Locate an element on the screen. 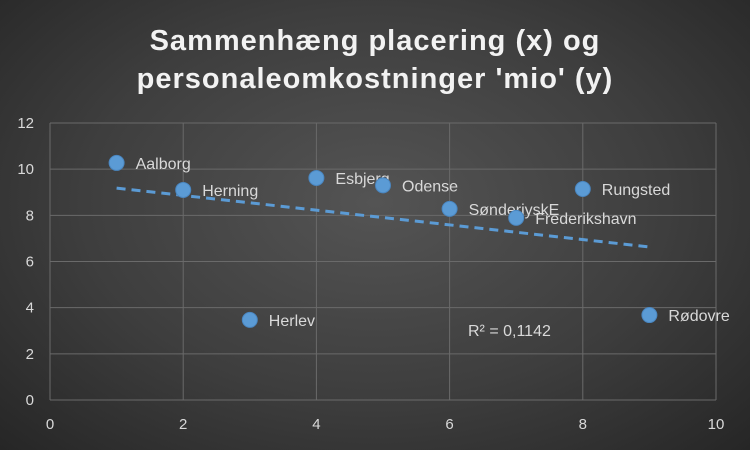 The height and width of the screenshot is (450, 750). data-point-aalborg is located at coordinates (116, 162).